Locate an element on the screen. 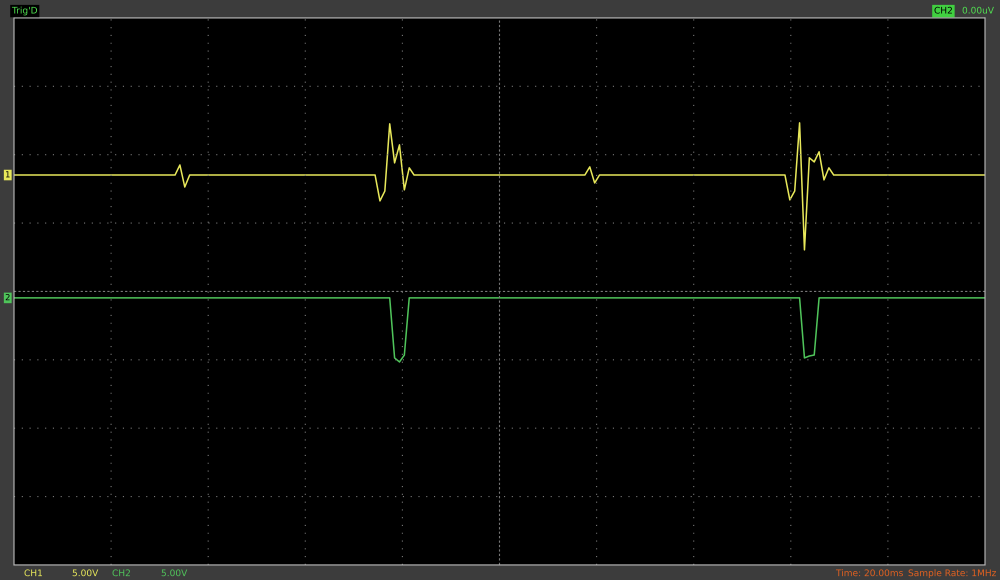 The image size is (1000, 580). text: Sample Rate: 1MHz is located at coordinates (952, 573).